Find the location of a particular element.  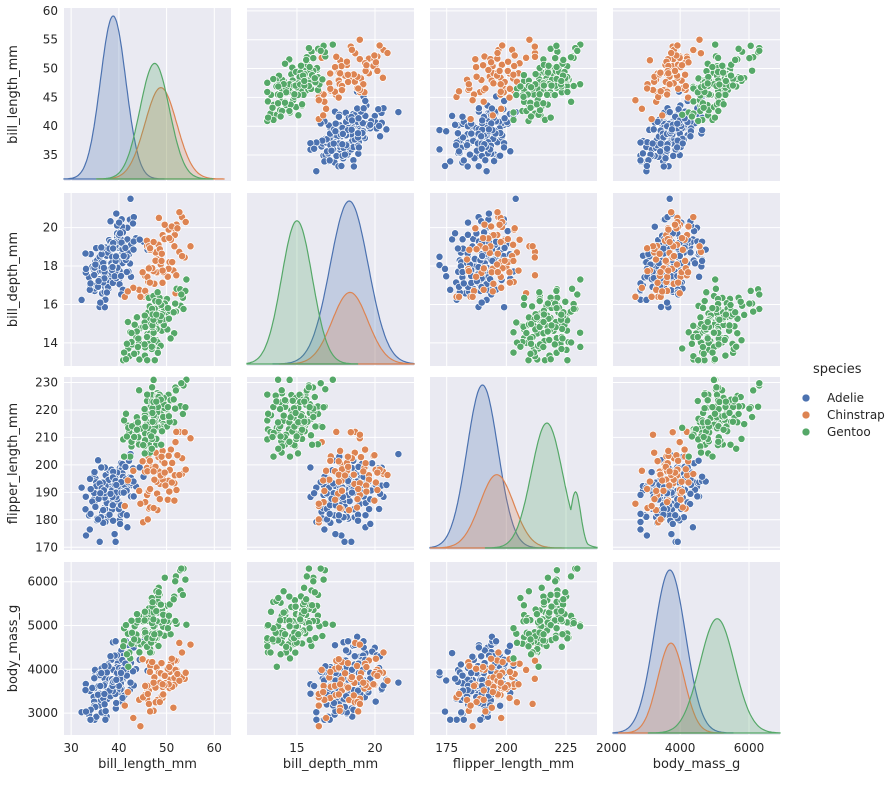

legend-marker-gentoo is located at coordinates (806, 432).